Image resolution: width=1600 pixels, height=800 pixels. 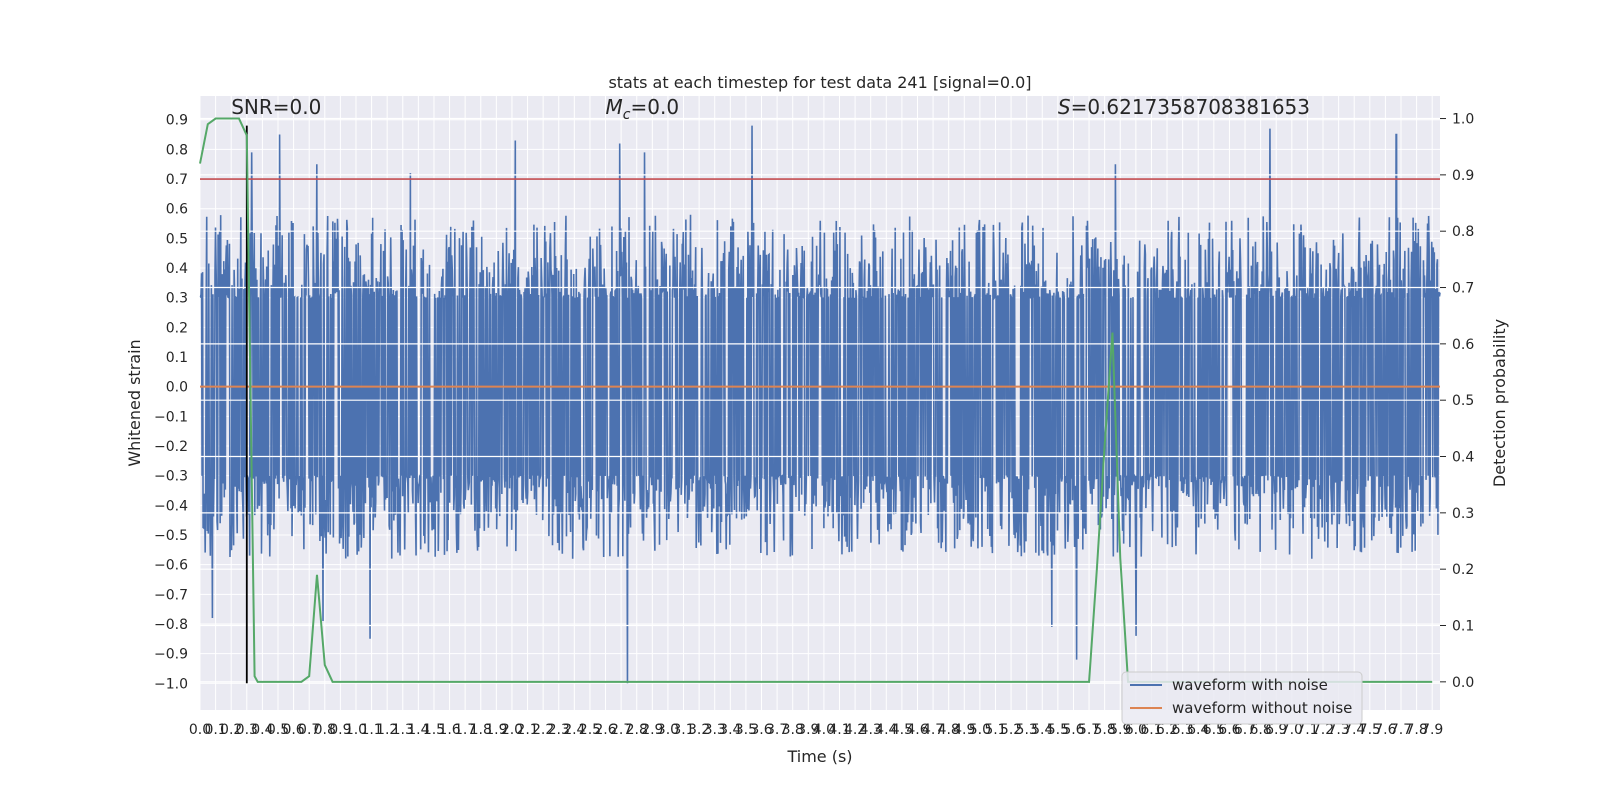 I want to click on y-right-axis-label: Detection probability, so click(x=1499, y=403).